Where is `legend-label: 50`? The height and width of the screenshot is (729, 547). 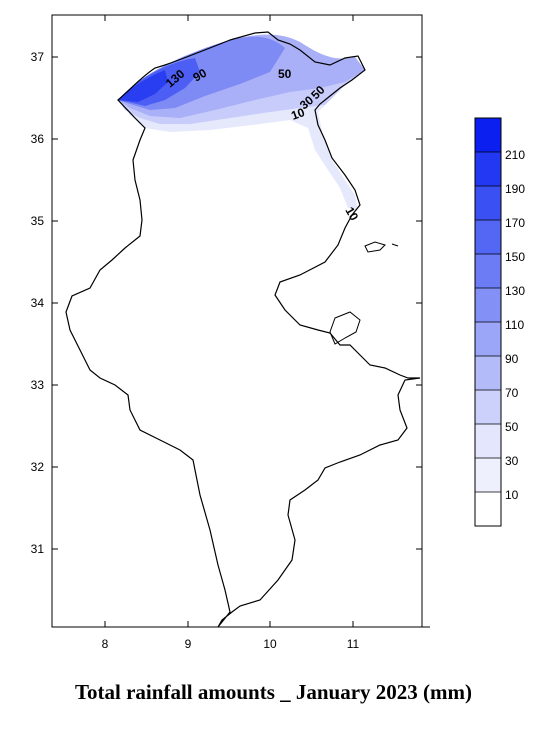 legend-label: 50 is located at coordinates (512, 427).